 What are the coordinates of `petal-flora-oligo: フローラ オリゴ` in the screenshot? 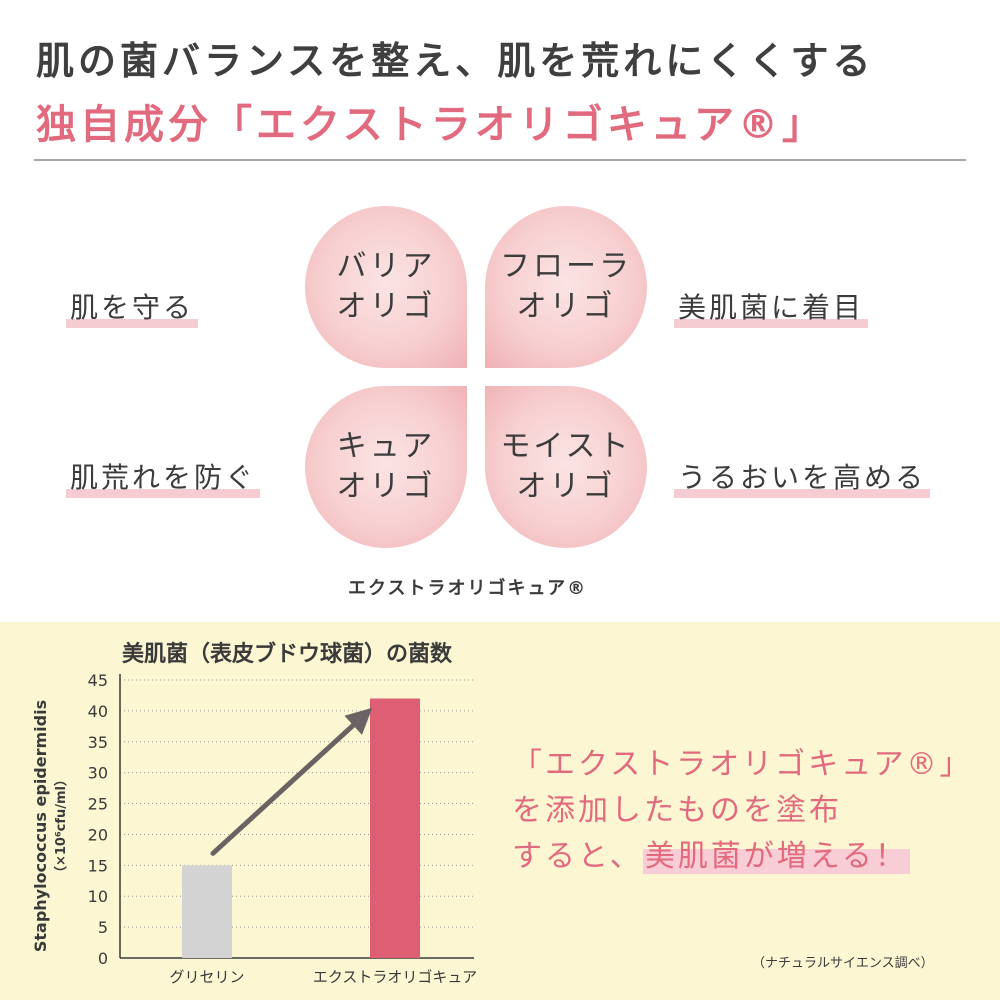 It's located at (566, 287).